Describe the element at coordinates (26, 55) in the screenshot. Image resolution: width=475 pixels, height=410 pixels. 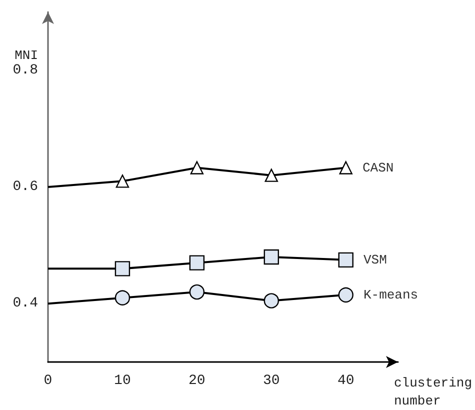
I see `y-axis-title: MNI` at that location.